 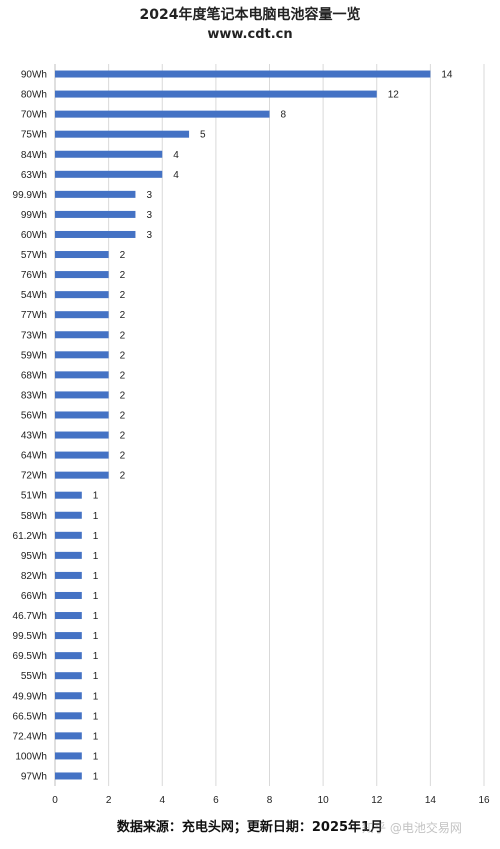 I want to click on category-label: 70Wh, so click(x=34, y=115).